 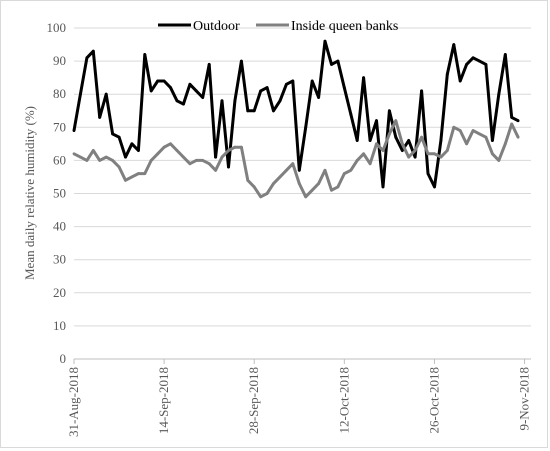 What do you see at coordinates (253, 400) in the screenshot?
I see `x-tick-label-2018-09-28: 28-Sep-2018` at bounding box center [253, 400].